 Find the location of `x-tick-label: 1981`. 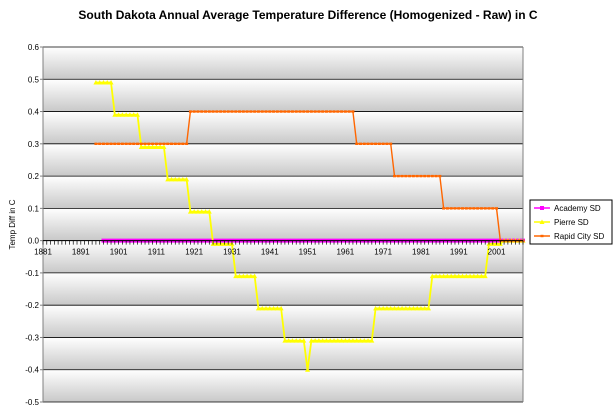

x-tick-label: 1981 is located at coordinates (421, 252).